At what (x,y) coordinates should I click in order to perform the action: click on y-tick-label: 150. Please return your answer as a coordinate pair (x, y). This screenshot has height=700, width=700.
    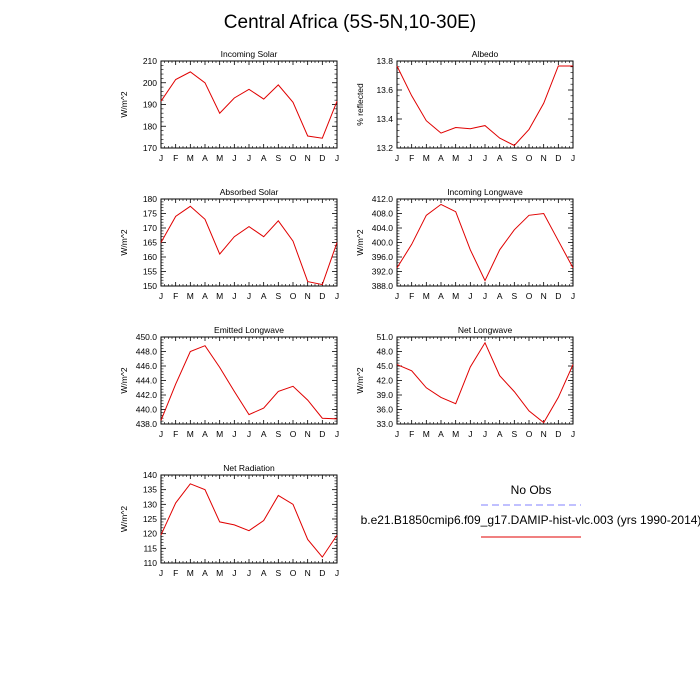
    Looking at the image, I should click on (150, 286).